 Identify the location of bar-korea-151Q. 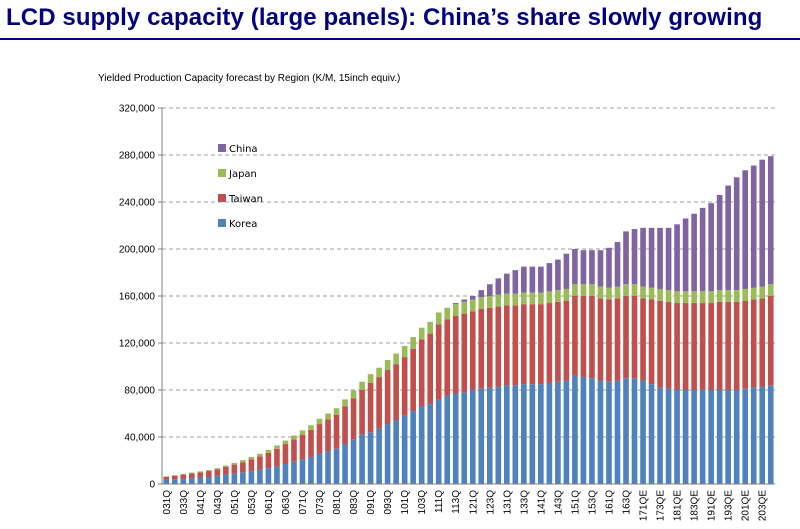
(575, 429).